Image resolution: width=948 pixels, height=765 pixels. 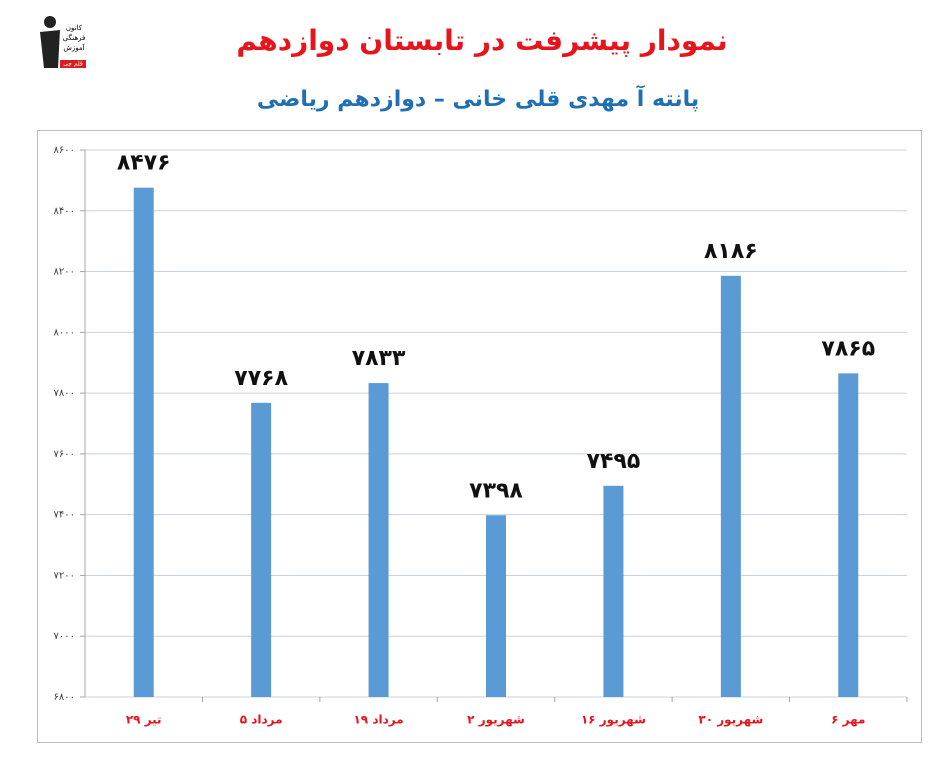 I want to click on value-label: ۷۷۶۸, so click(x=261, y=378).